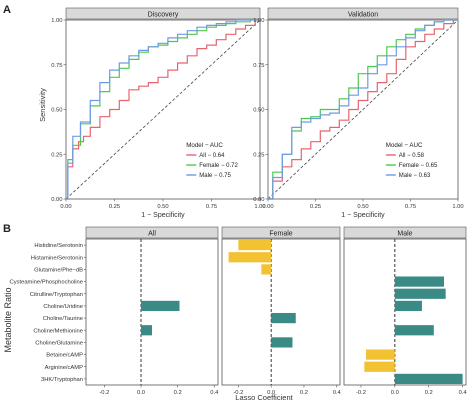 This screenshot has width=474, height=403. Describe the element at coordinates (418, 166) in the screenshot. I see `legend-label-female: Female − 0.65` at that location.